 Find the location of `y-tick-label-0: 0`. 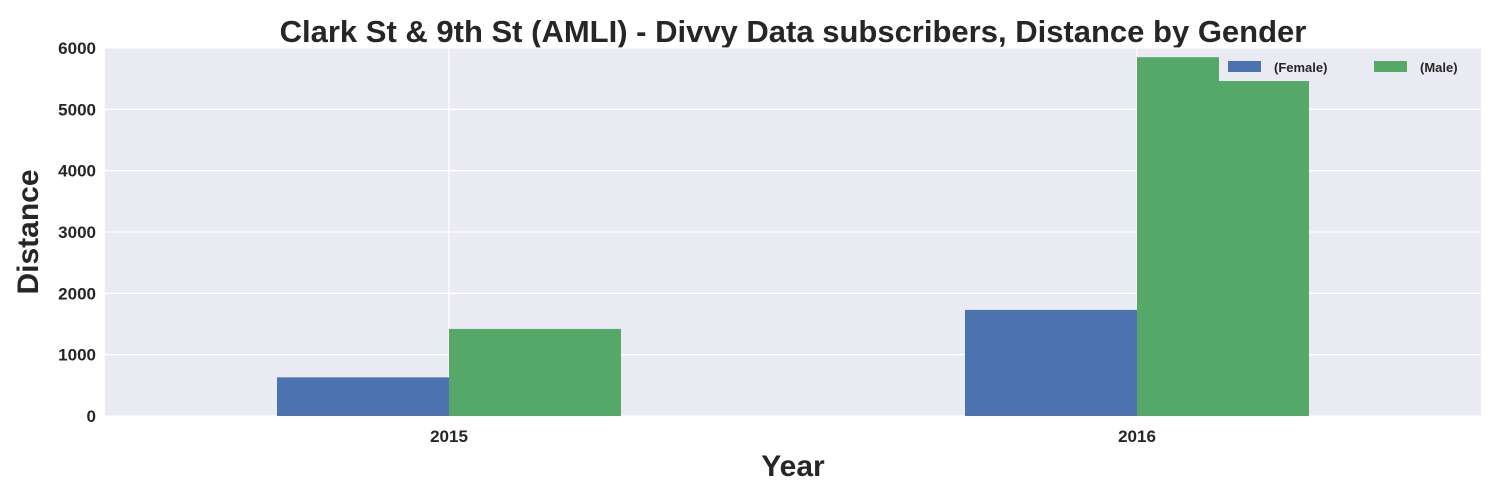

y-tick-label-0: 0 is located at coordinates (91, 416).